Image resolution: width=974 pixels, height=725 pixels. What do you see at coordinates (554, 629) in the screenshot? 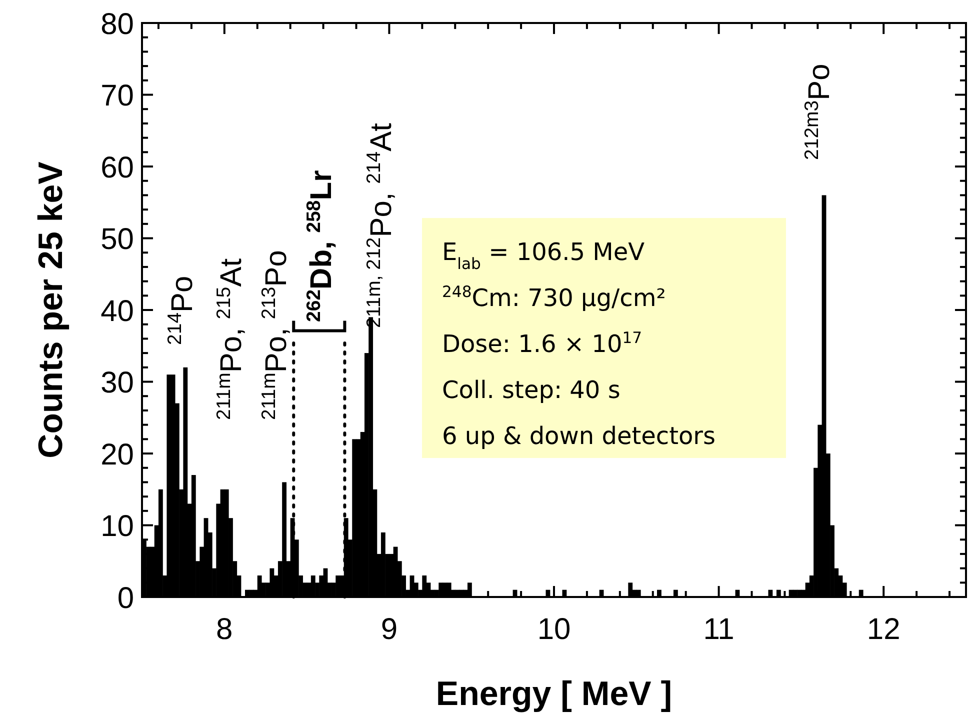
I see `x-tick-label: 10` at bounding box center [554, 629].